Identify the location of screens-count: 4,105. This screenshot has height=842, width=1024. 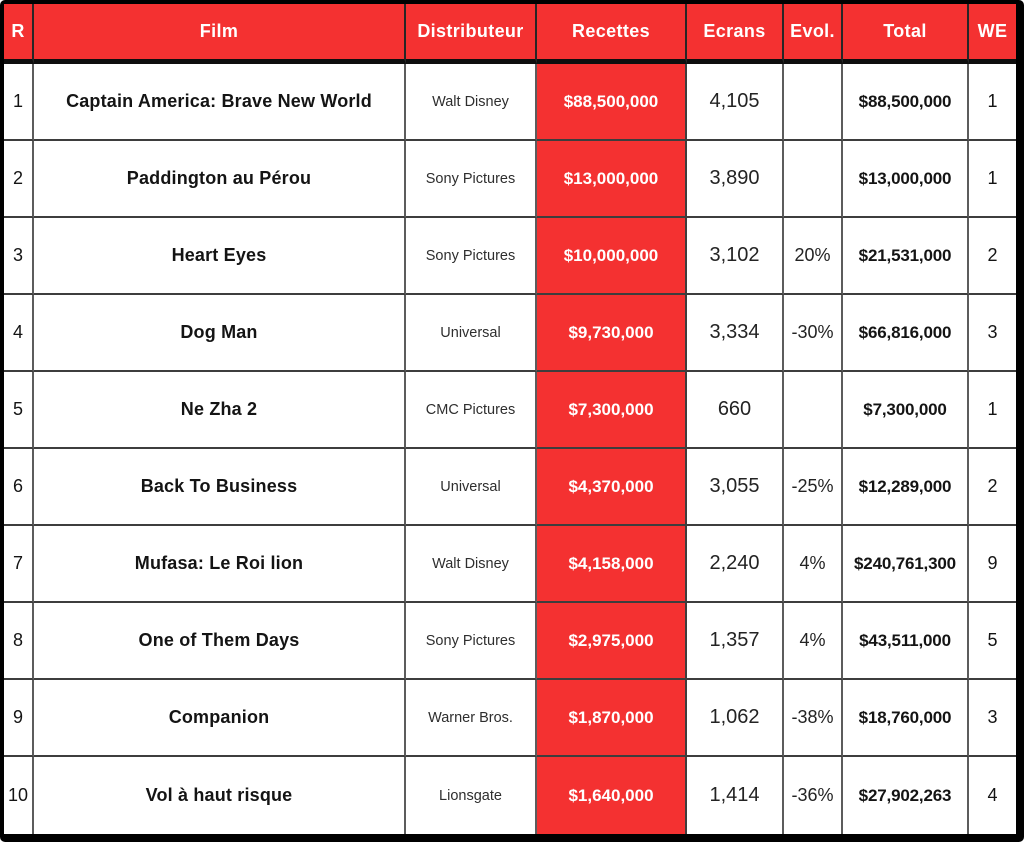
(735, 102).